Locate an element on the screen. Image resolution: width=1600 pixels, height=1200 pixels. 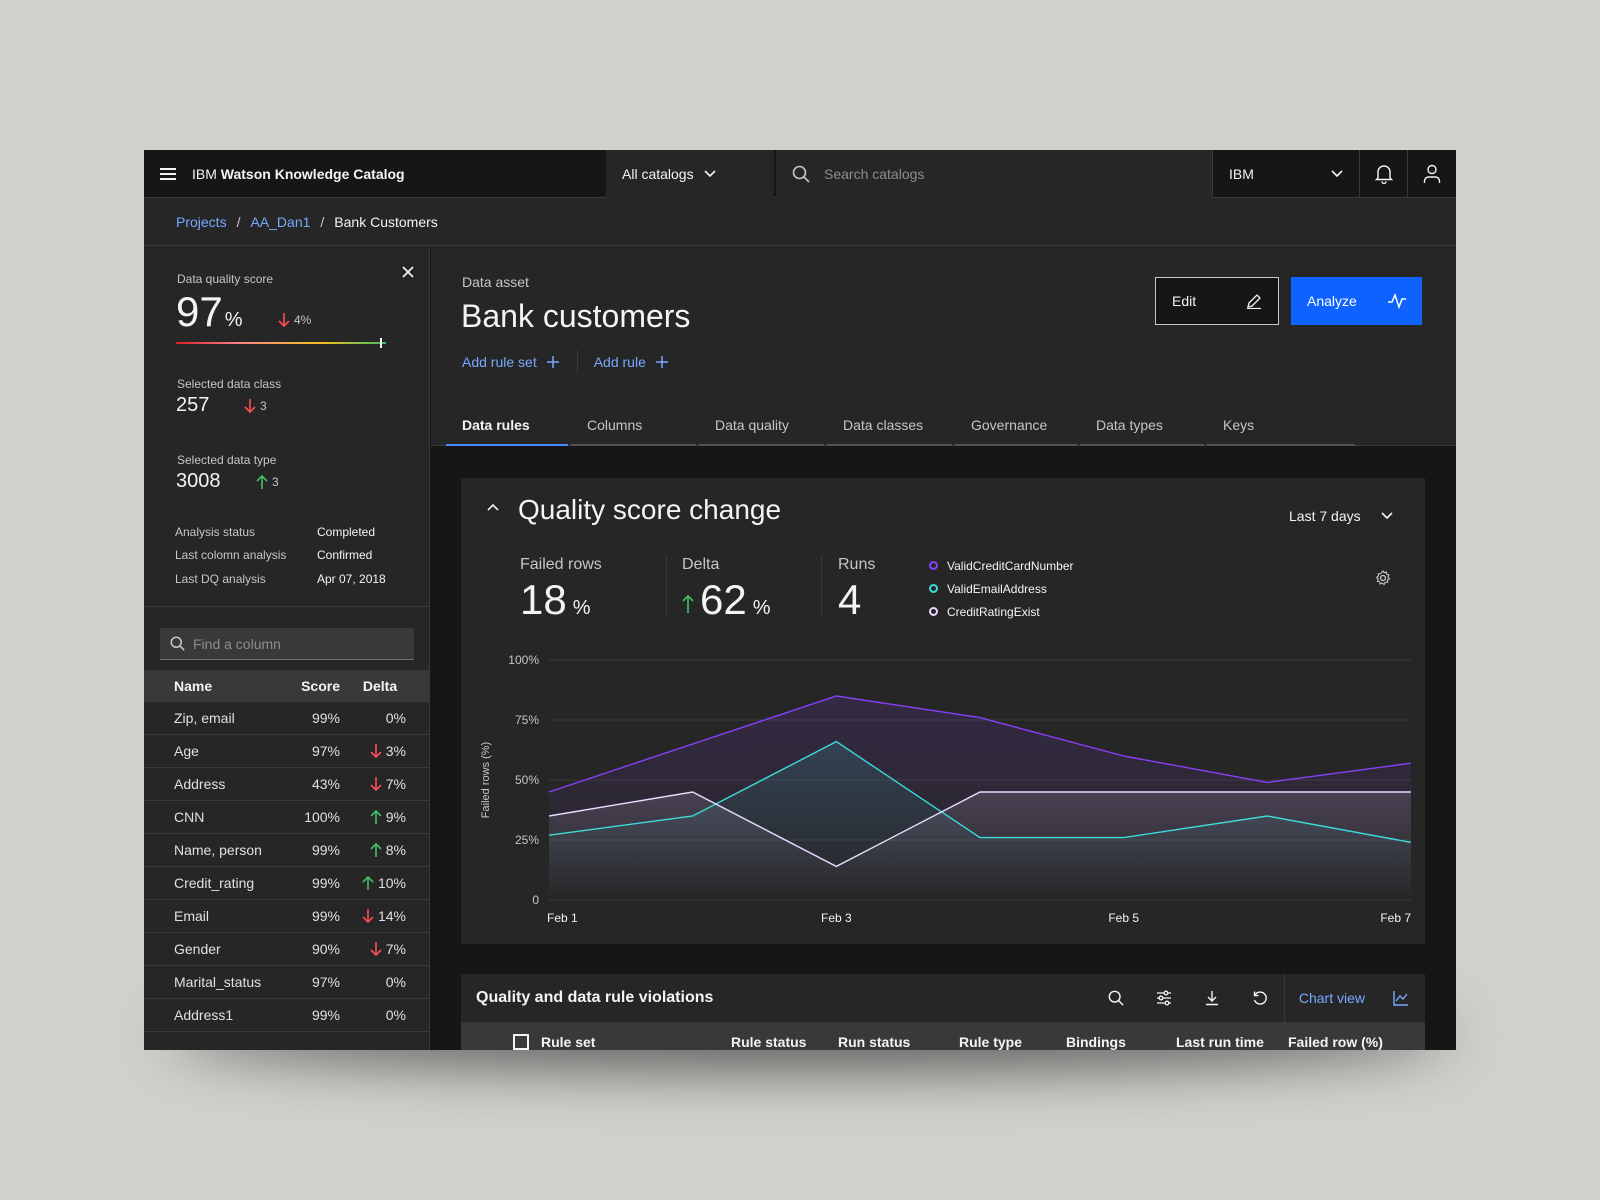
arrow-up-icon is located at coordinates (262, 481).